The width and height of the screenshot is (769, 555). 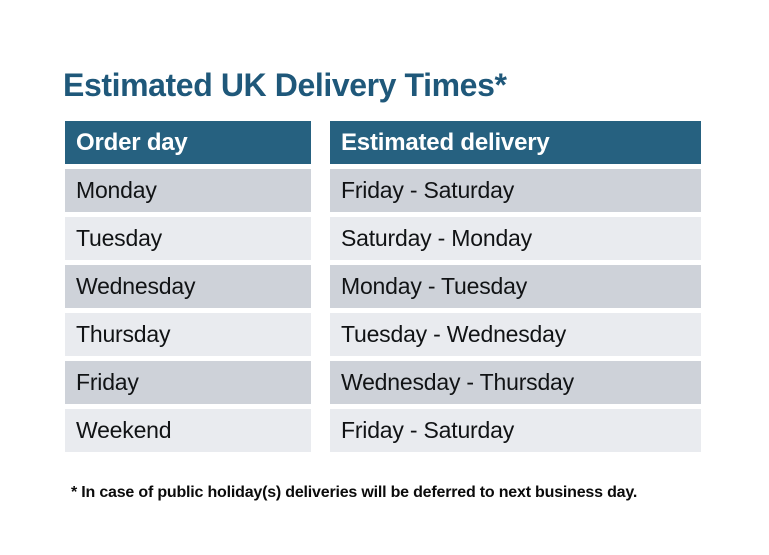 I want to click on order-day-cell: Friday, so click(x=188, y=382).